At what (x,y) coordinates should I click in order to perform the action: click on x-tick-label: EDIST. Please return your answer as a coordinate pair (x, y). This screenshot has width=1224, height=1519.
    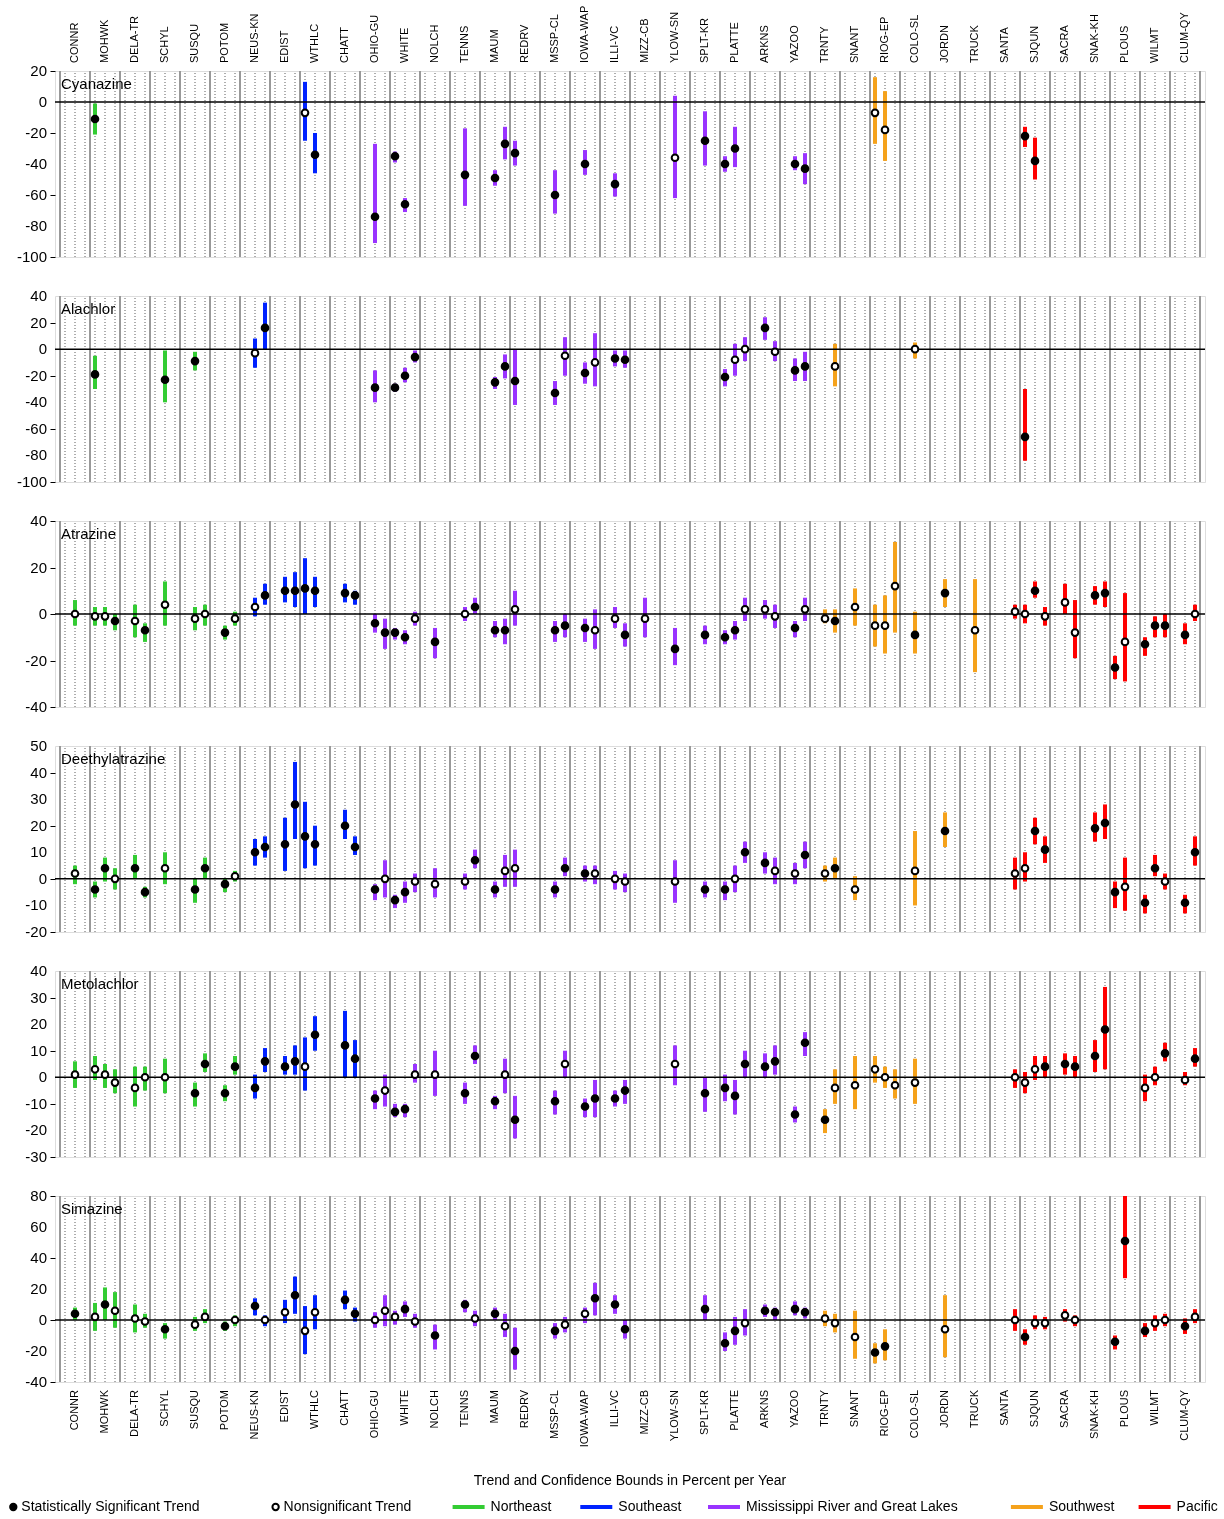
    Looking at the image, I should click on (284, 1406).